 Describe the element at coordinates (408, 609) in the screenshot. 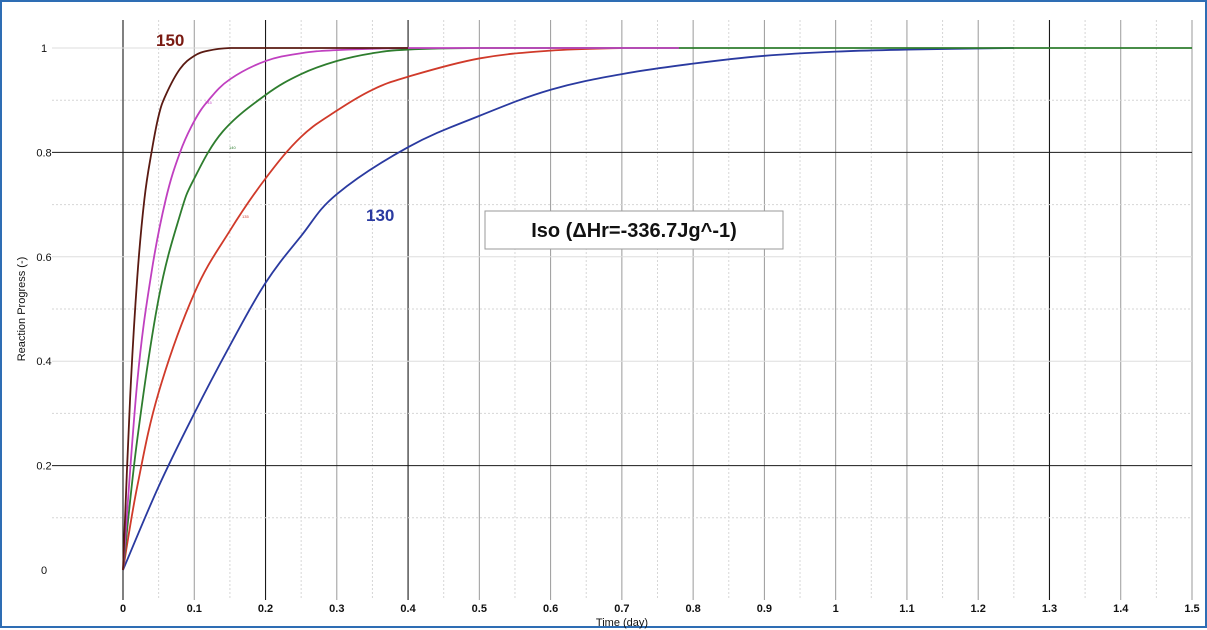

I see `x-tick-label: 0.4` at that location.